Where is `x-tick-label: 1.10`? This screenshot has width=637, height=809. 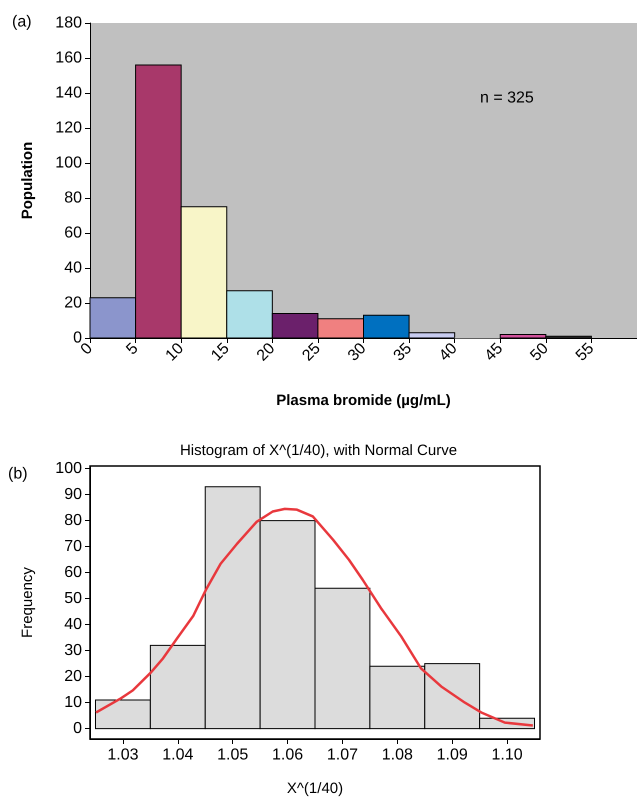
x-tick-label: 1.10 is located at coordinates (507, 755).